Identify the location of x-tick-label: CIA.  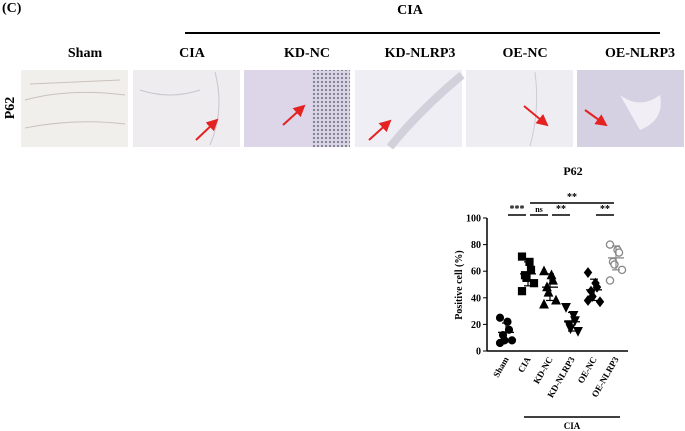
(524, 365).